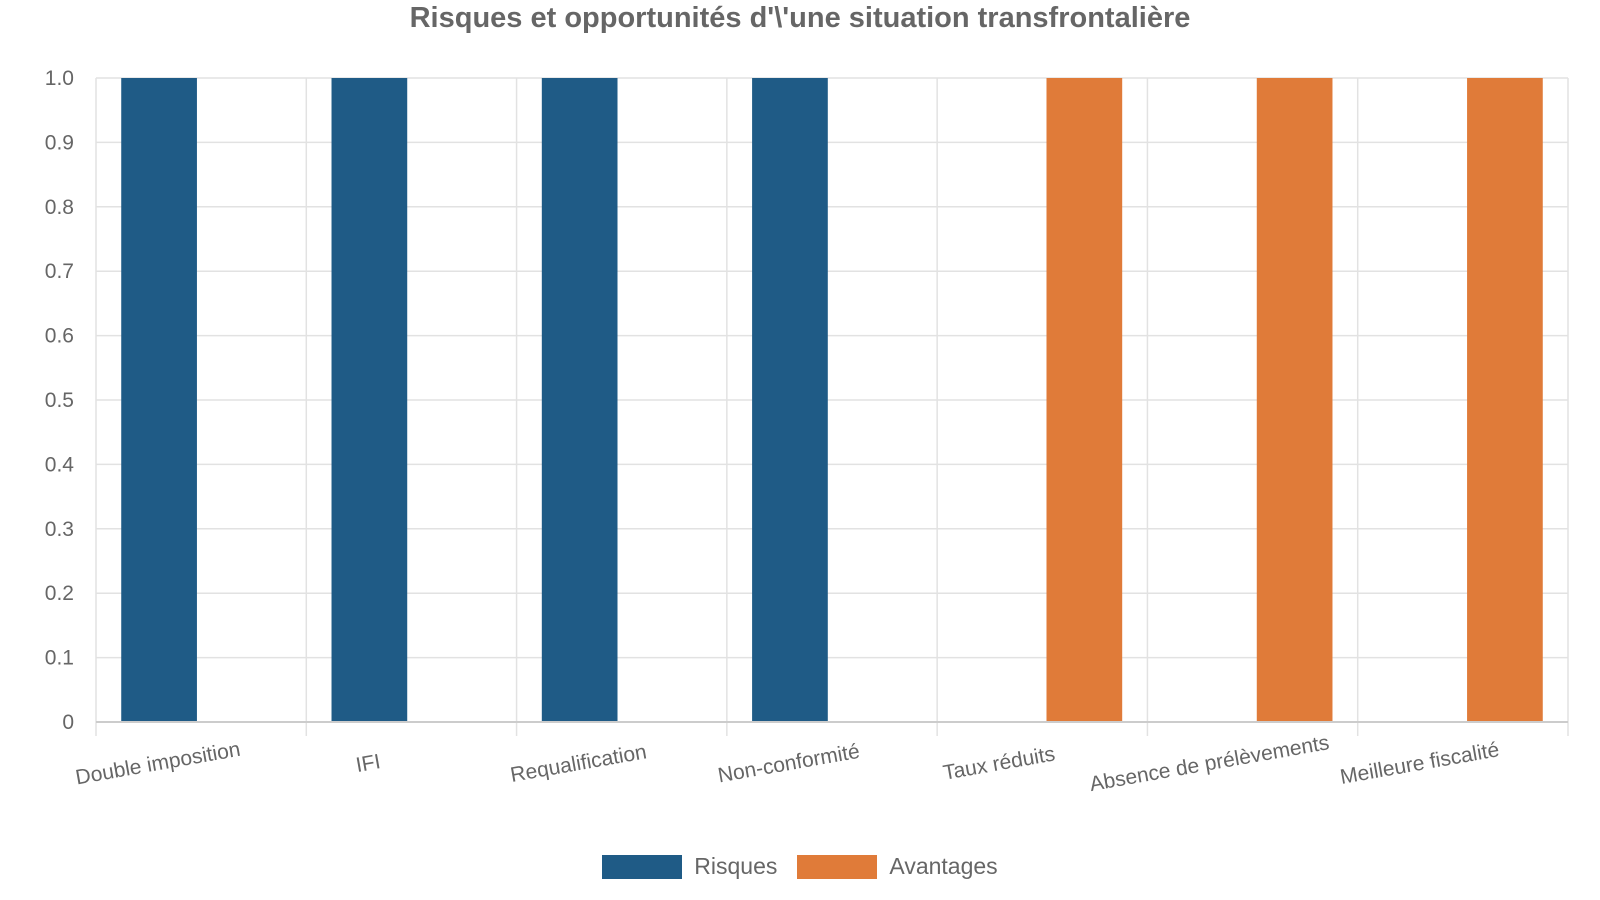 The height and width of the screenshot is (900, 1600). What do you see at coordinates (158, 764) in the screenshot?
I see `x-category-label: Double imposition` at bounding box center [158, 764].